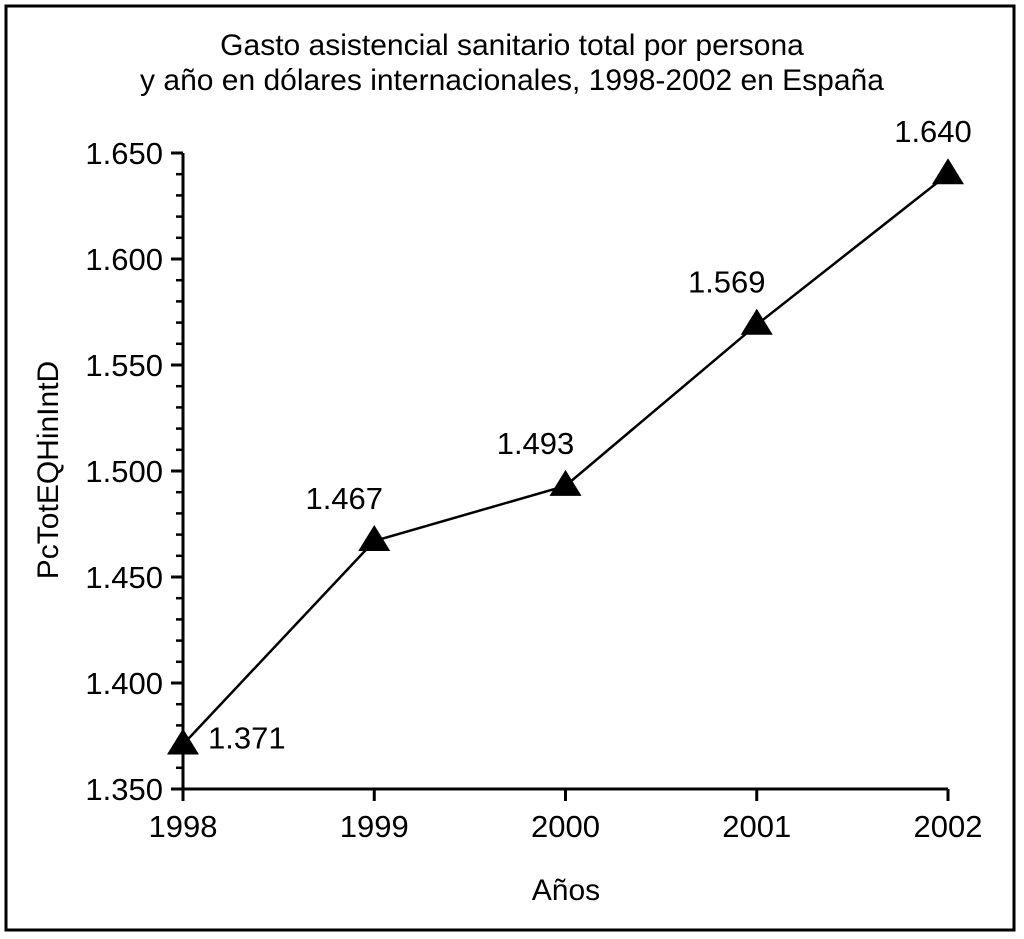  What do you see at coordinates (124, 683) in the screenshot?
I see `y-tick-label: 1.400` at bounding box center [124, 683].